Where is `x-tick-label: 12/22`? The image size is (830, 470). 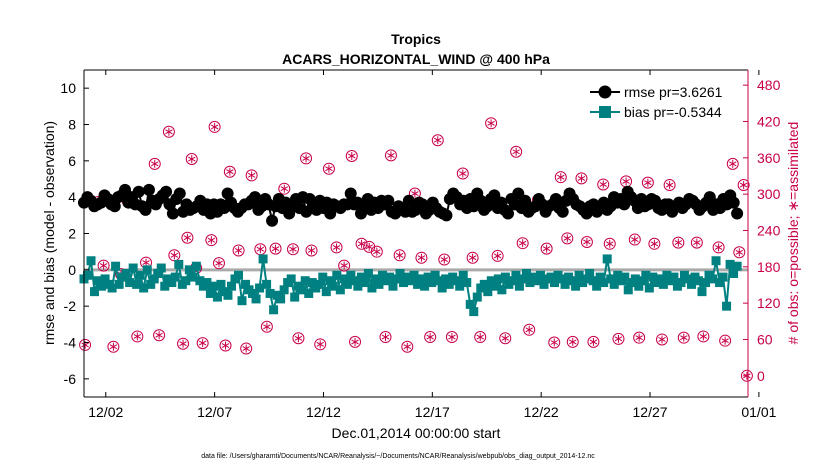
x-tick-label: 12/22 is located at coordinates (541, 412).